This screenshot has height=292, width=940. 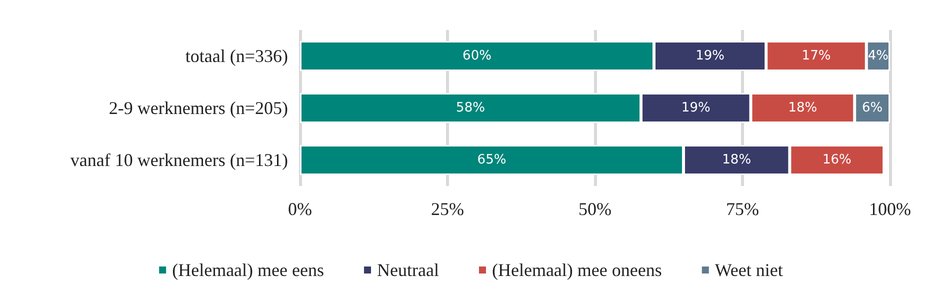 I want to click on y-tick-label: 2-9 werknemers (n=205), so click(x=198, y=108).